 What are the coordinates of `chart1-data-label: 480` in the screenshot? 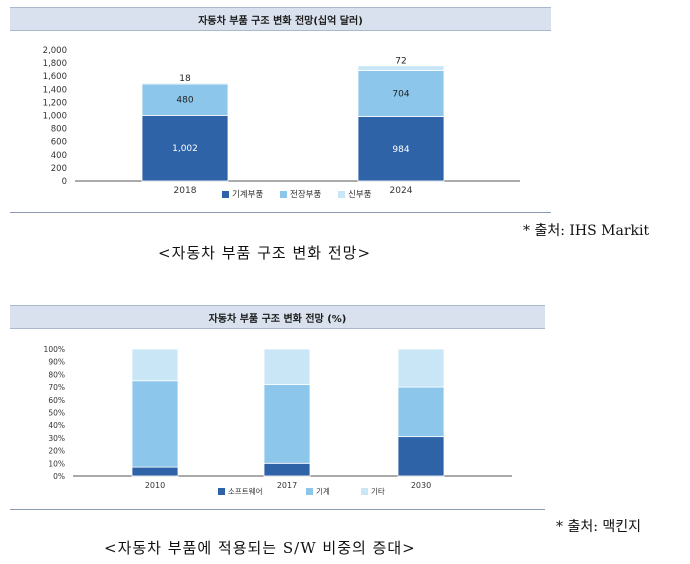 It's located at (184, 101).